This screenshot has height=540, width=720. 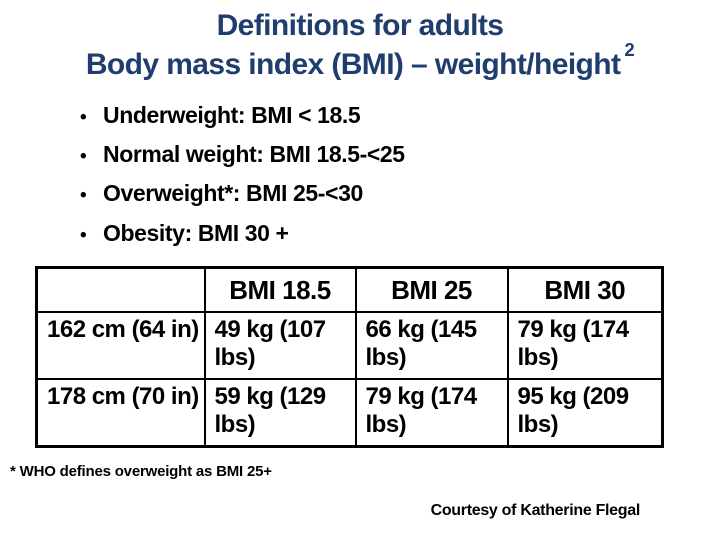 What do you see at coordinates (535, 510) in the screenshot?
I see `credit: Courtesy of Katherine Flegal` at bounding box center [535, 510].